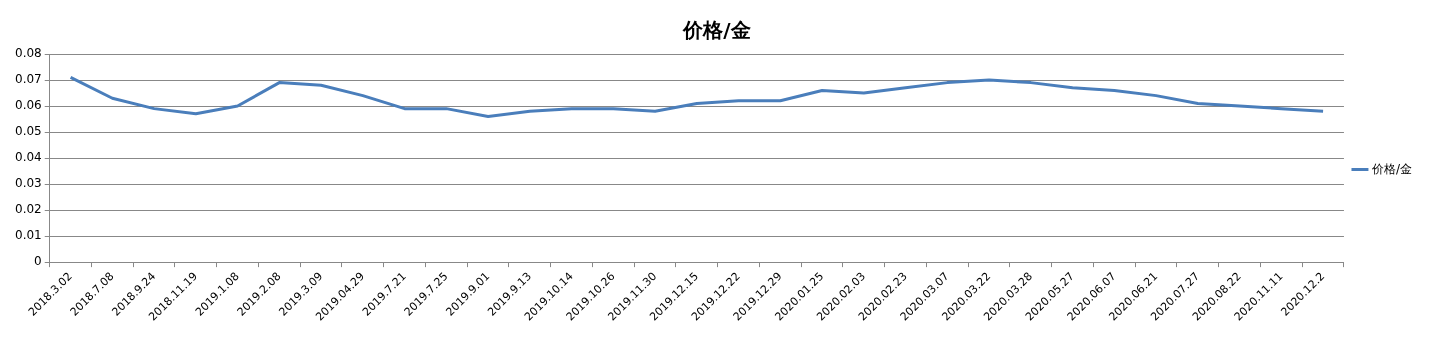  What do you see at coordinates (716, 30) in the screenshot?
I see `chart-title: 价格/金` at bounding box center [716, 30].